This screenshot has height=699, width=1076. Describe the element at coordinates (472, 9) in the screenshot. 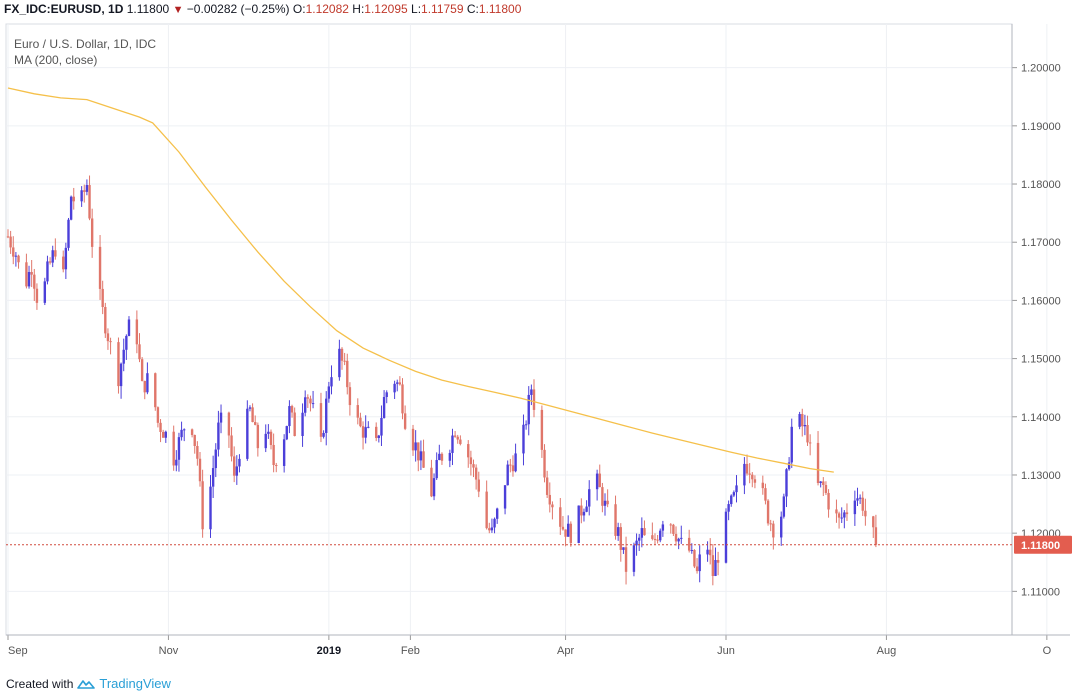

I see `close-label: C:` at that location.